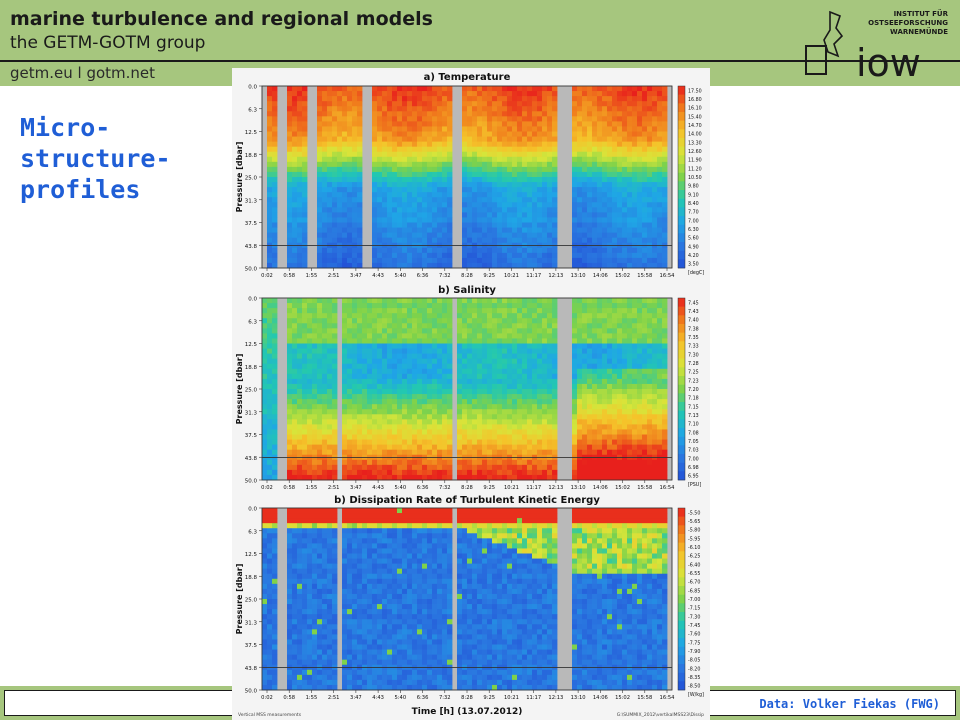 The height and width of the screenshot is (724, 960). Describe the element at coordinates (82, 73) in the screenshot. I see `header-links: getm.eu l gotm.net` at that location.